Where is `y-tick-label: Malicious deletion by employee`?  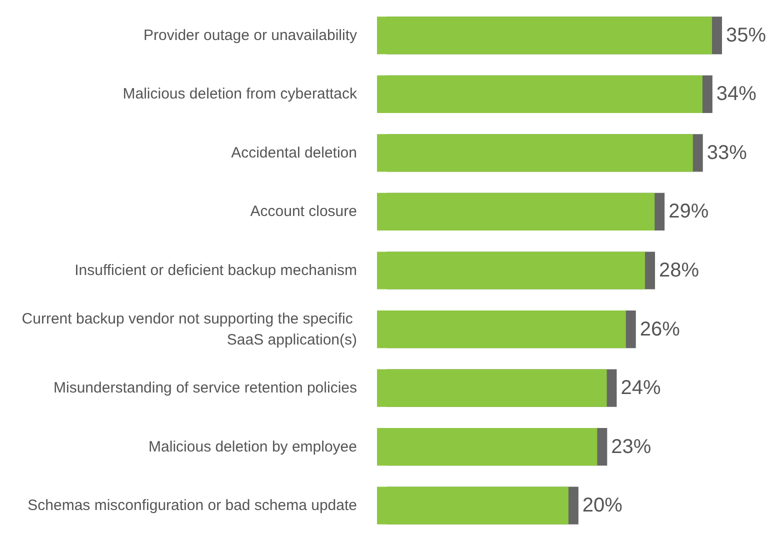
y-tick-label: Malicious deletion by employee is located at coordinates (252, 447).